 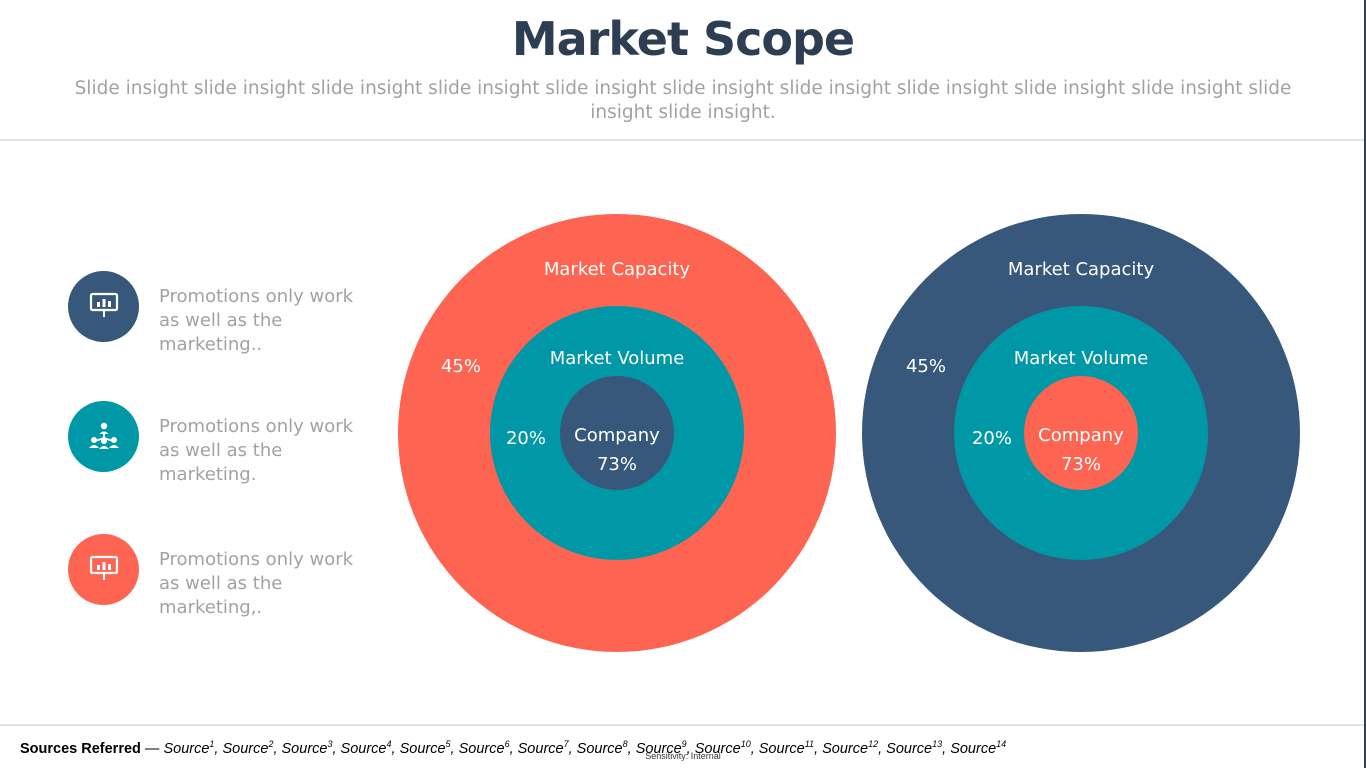 I want to click on team-hierarchy-icon, so click(x=104, y=437).